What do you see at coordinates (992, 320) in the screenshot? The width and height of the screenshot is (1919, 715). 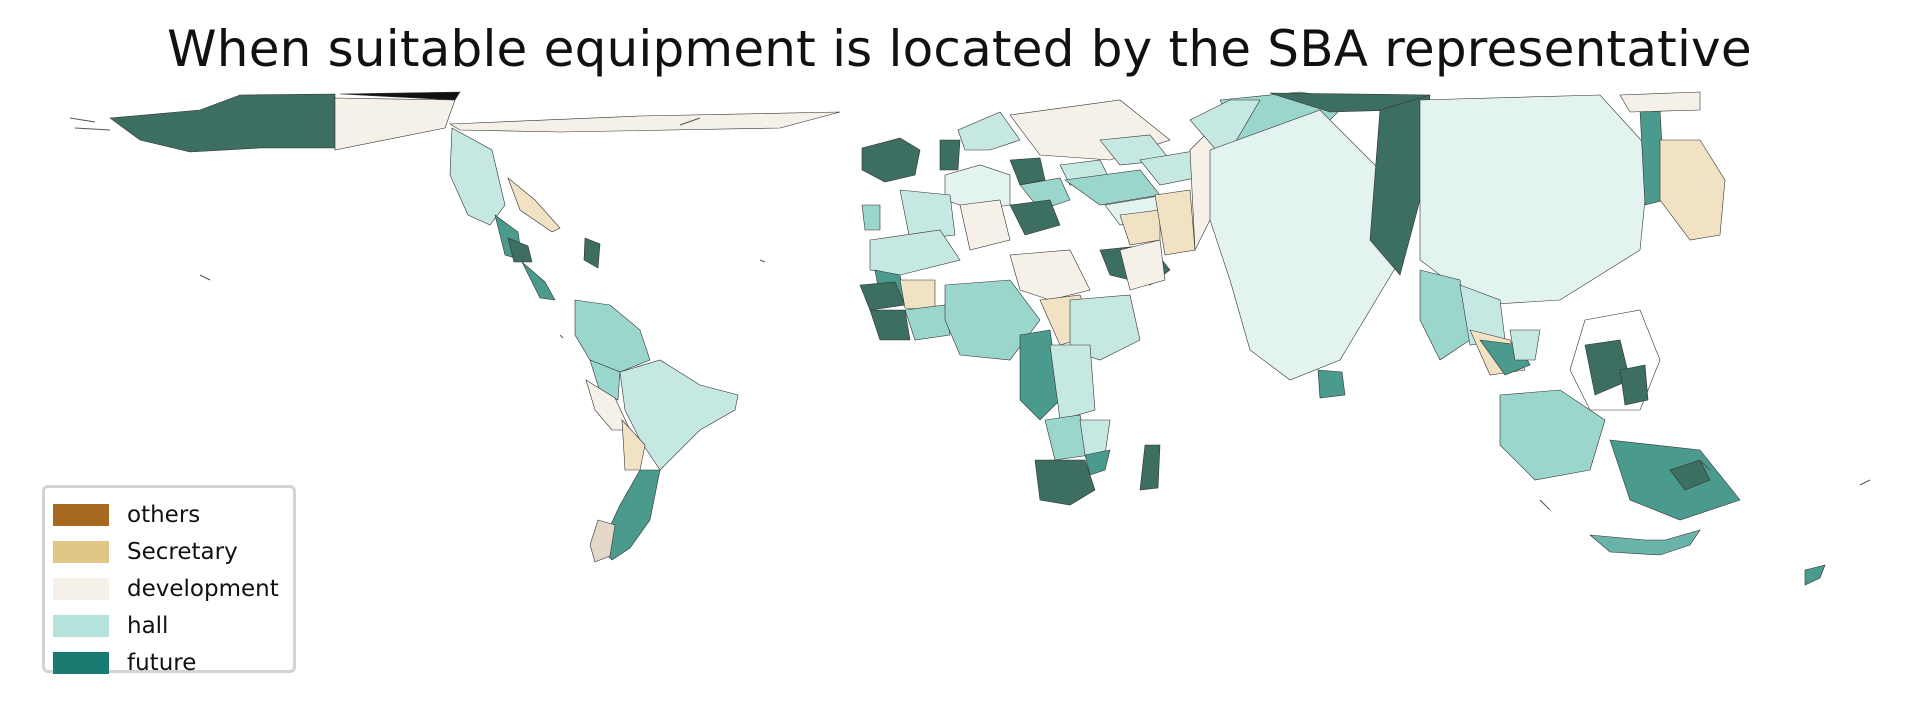 I see `region-sahel` at bounding box center [992, 320].